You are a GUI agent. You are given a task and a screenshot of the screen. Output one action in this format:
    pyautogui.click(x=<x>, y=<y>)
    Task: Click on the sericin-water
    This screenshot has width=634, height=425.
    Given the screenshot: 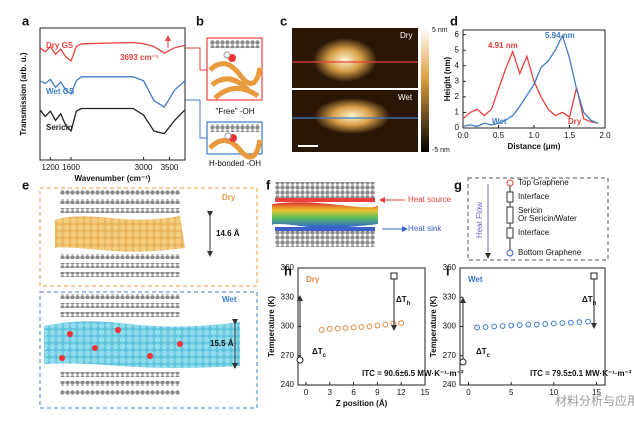 What is the action you would take?
    pyautogui.click(x=142, y=344)
    